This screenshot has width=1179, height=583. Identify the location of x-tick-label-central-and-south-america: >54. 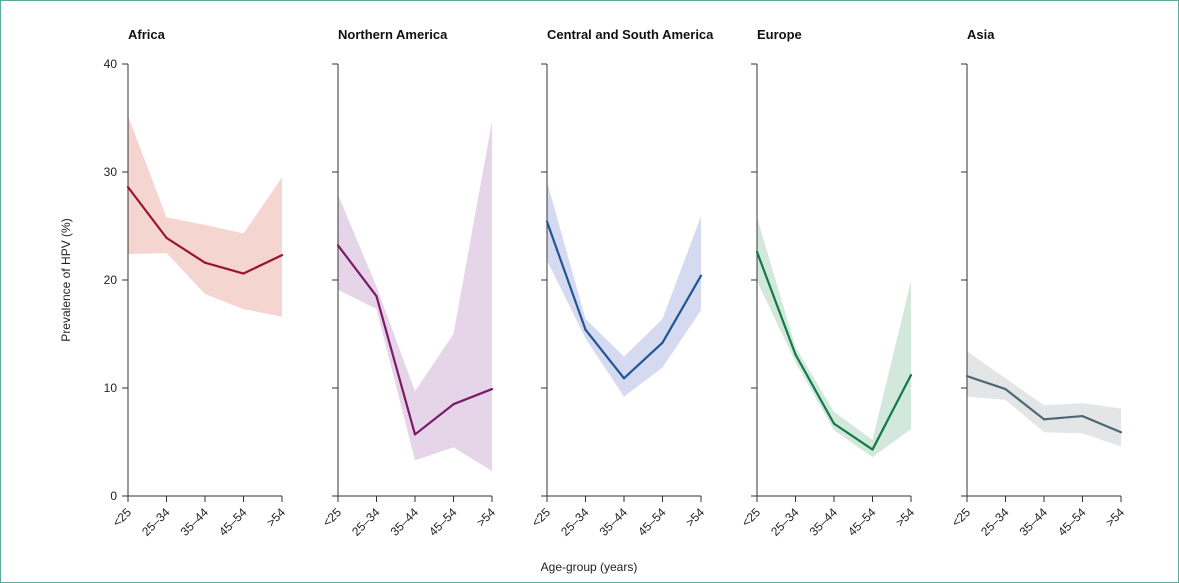
(695, 517).